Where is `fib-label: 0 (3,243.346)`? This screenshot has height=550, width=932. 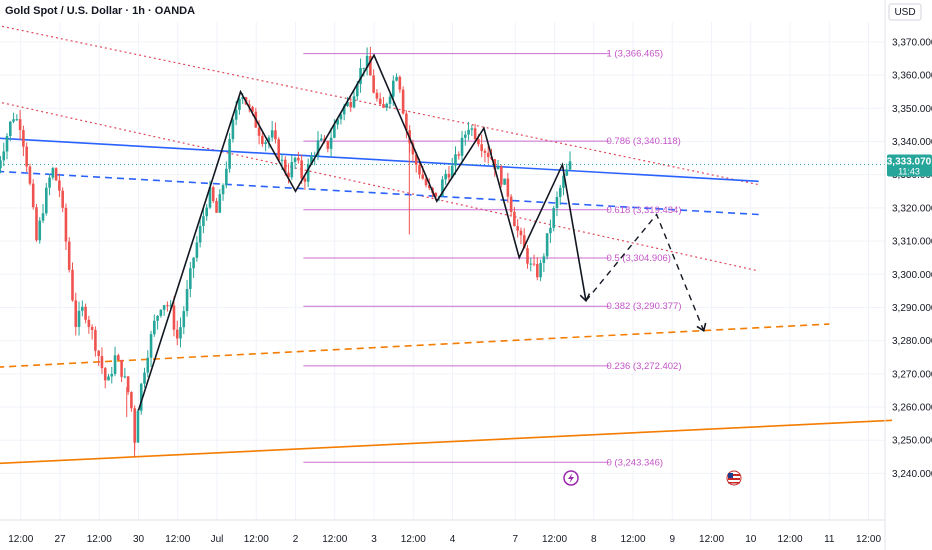
fib-label: 0 (3,243.346) is located at coordinates (635, 462).